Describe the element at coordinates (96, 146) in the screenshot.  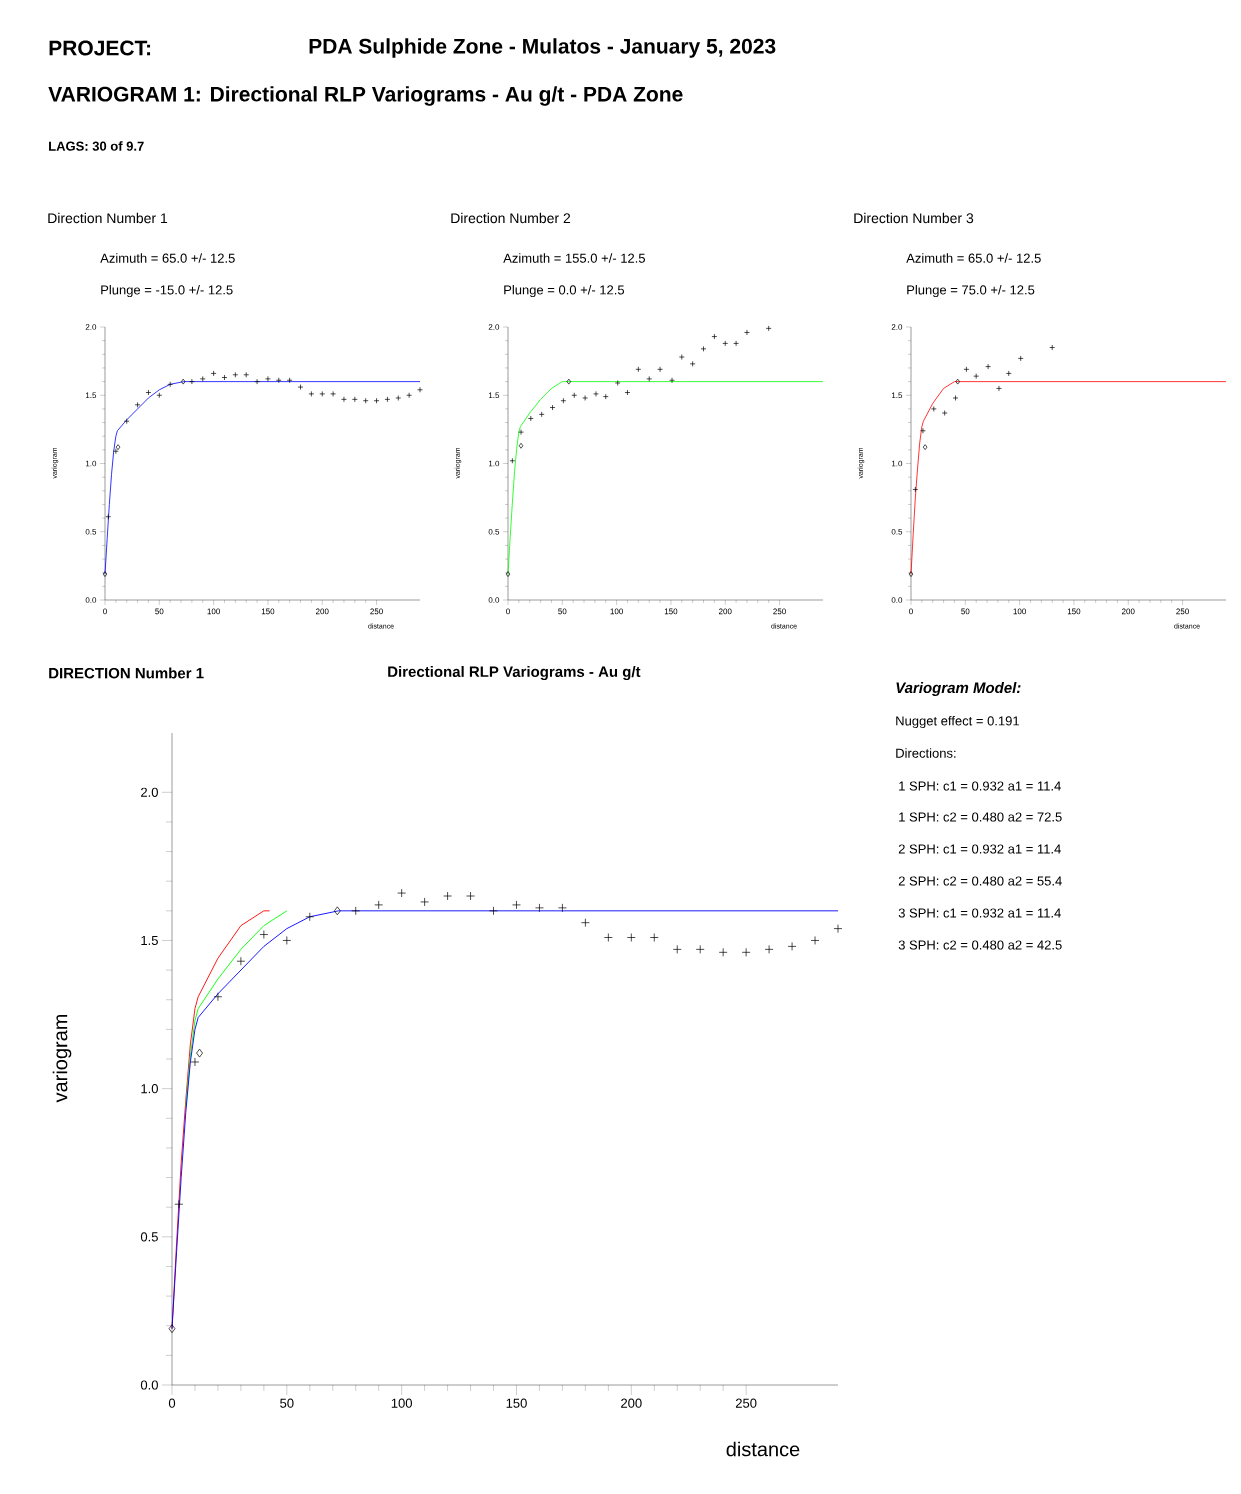
I see `text: LAGS: 30 of 9.7` at that location.